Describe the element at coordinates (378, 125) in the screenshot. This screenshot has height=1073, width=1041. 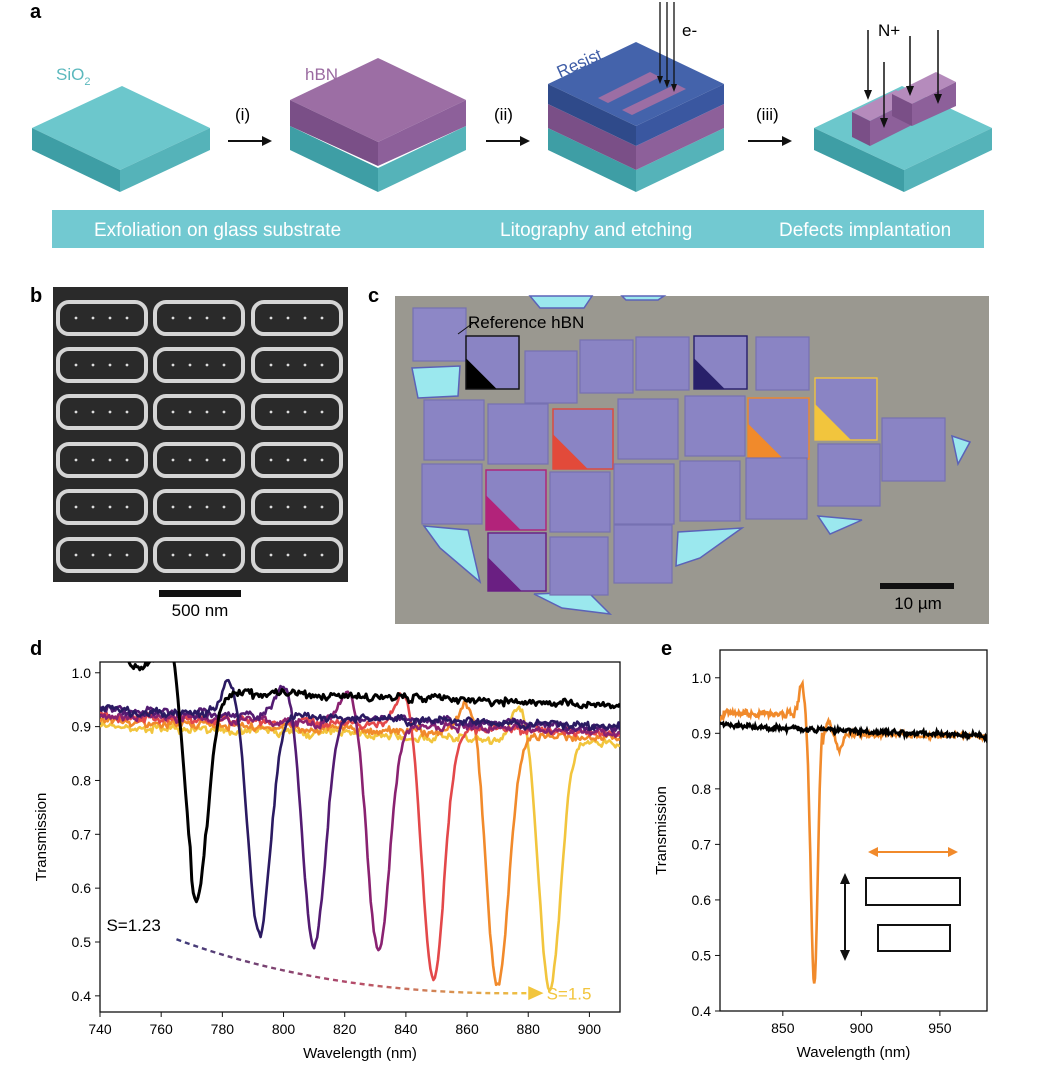
I see `hbn-on-sio2-block` at that location.